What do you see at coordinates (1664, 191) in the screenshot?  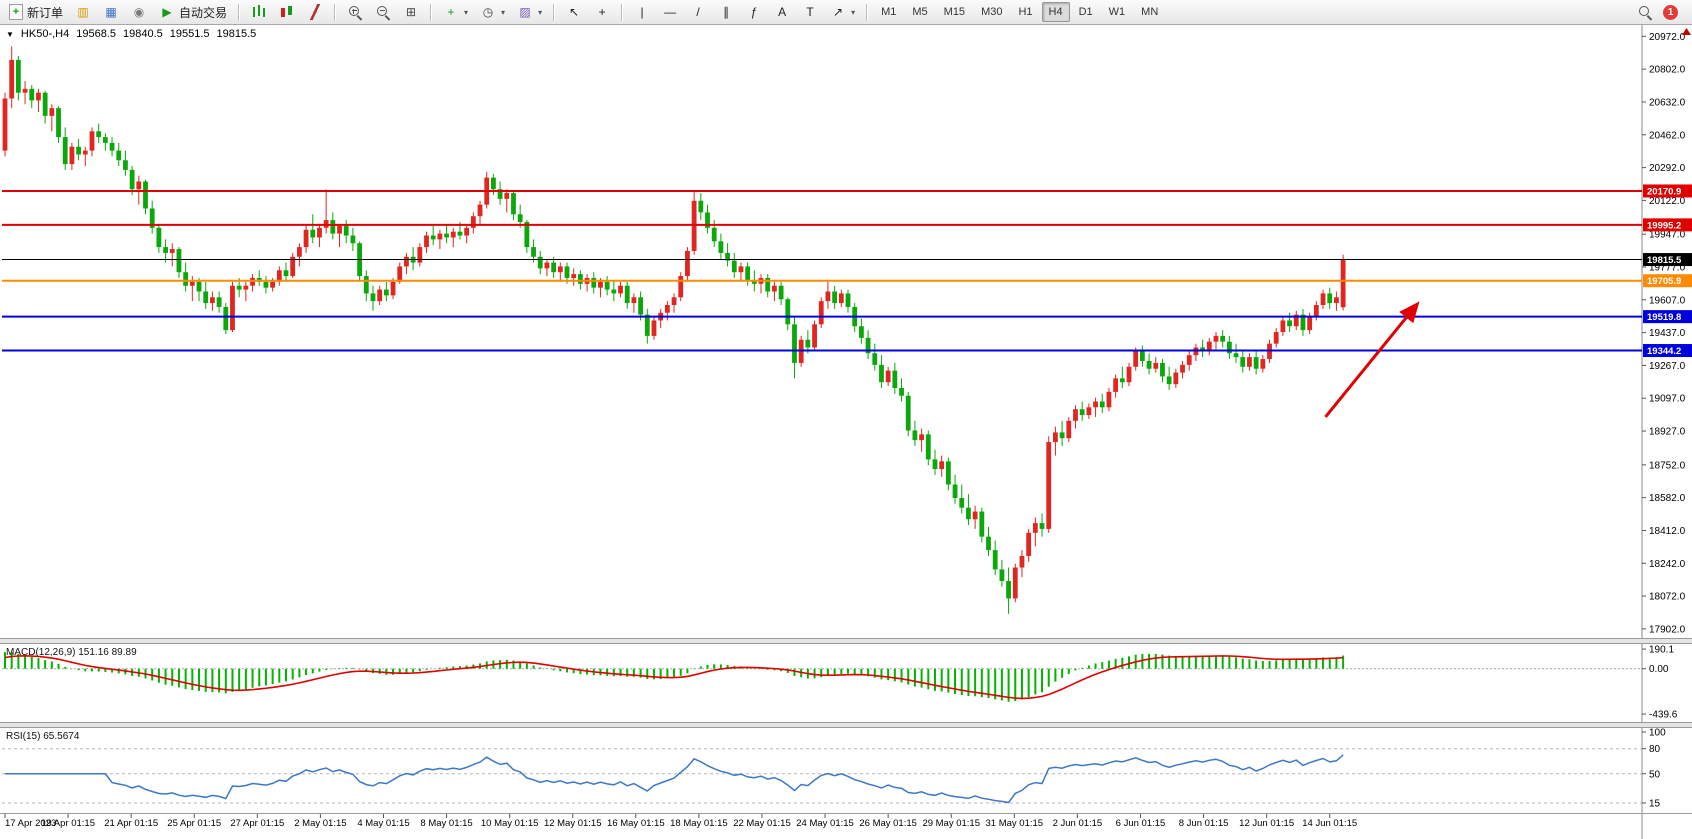 I see `svg-text: 20170.9` at bounding box center [1664, 191].